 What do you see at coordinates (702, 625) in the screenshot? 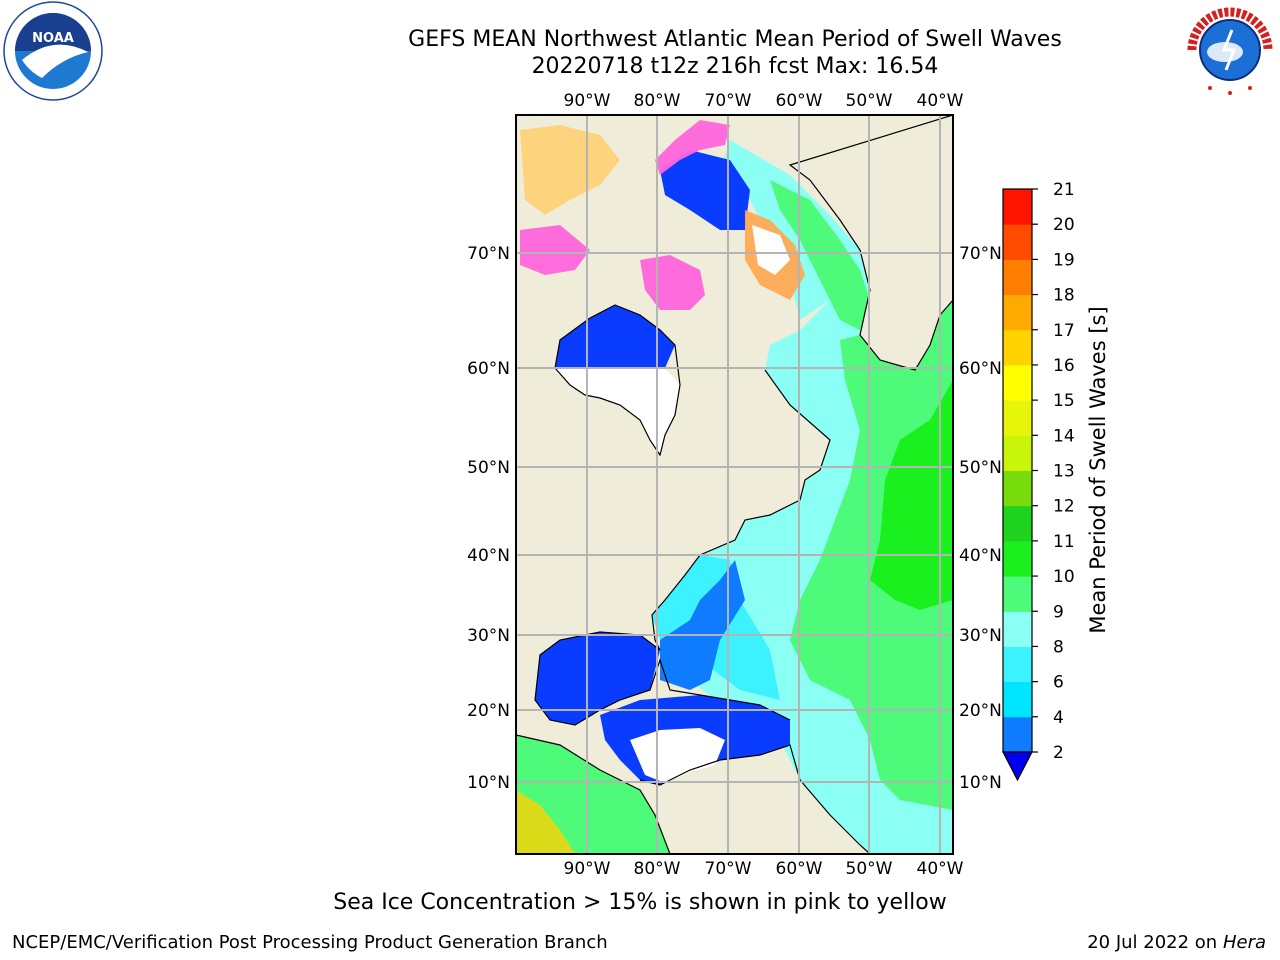
I see `coastal-blue-atlantic` at bounding box center [702, 625].